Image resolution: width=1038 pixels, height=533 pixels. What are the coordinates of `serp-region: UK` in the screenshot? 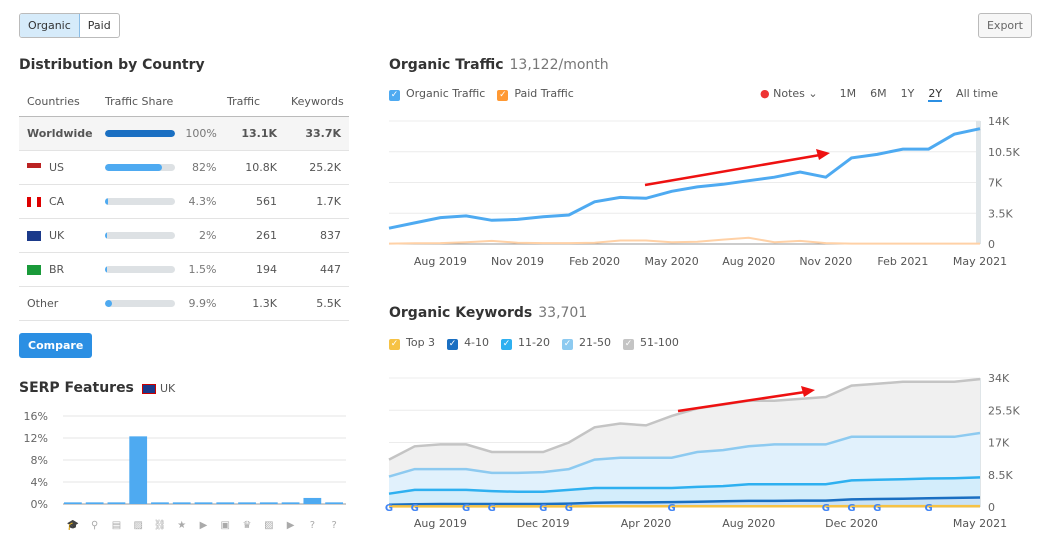 It's located at (158, 388).